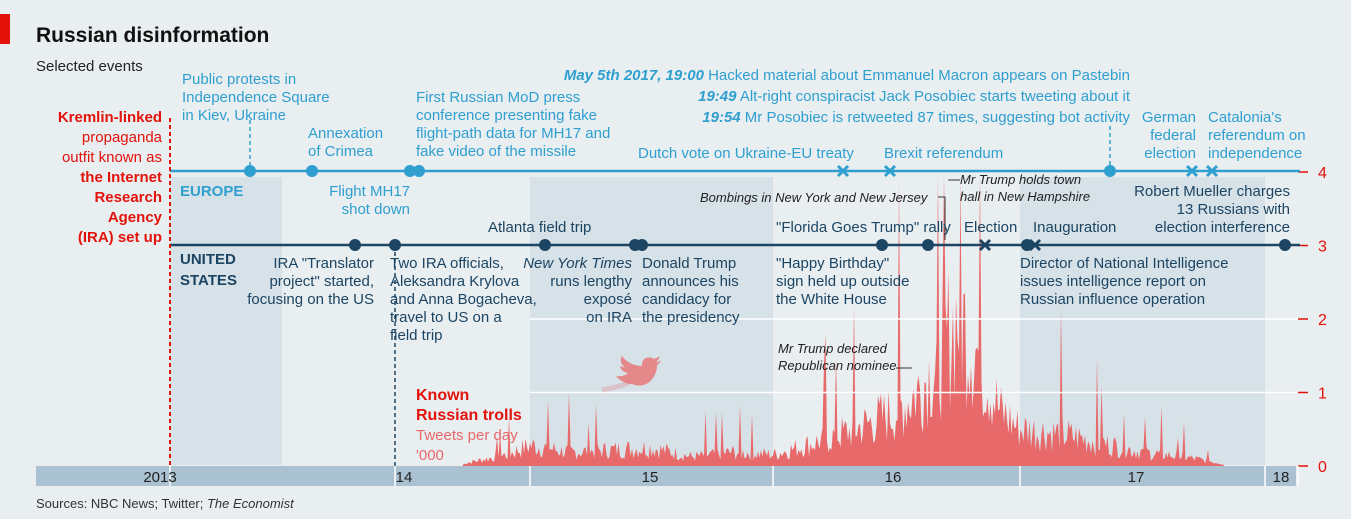 The width and height of the screenshot is (1351, 519). I want to click on europe-row-label: EUROPE, so click(211, 191).